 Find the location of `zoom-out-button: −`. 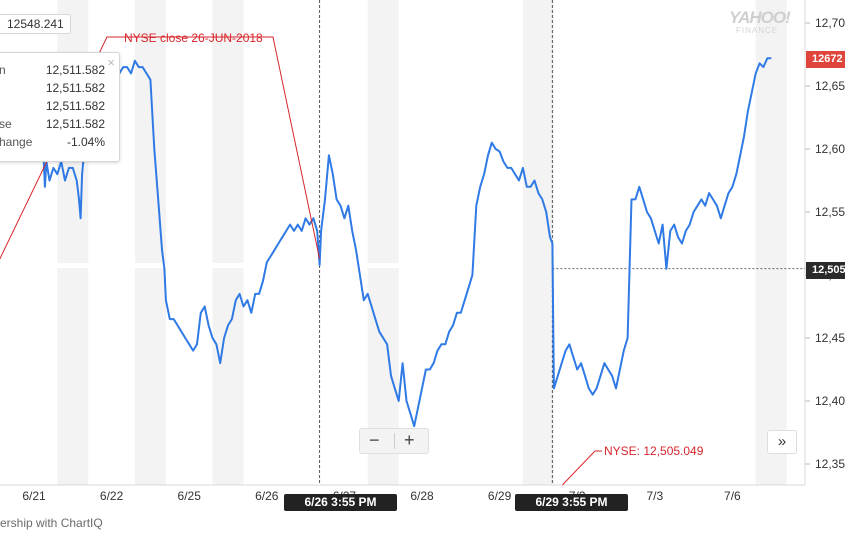

zoom-out-button: − is located at coordinates (374, 440).